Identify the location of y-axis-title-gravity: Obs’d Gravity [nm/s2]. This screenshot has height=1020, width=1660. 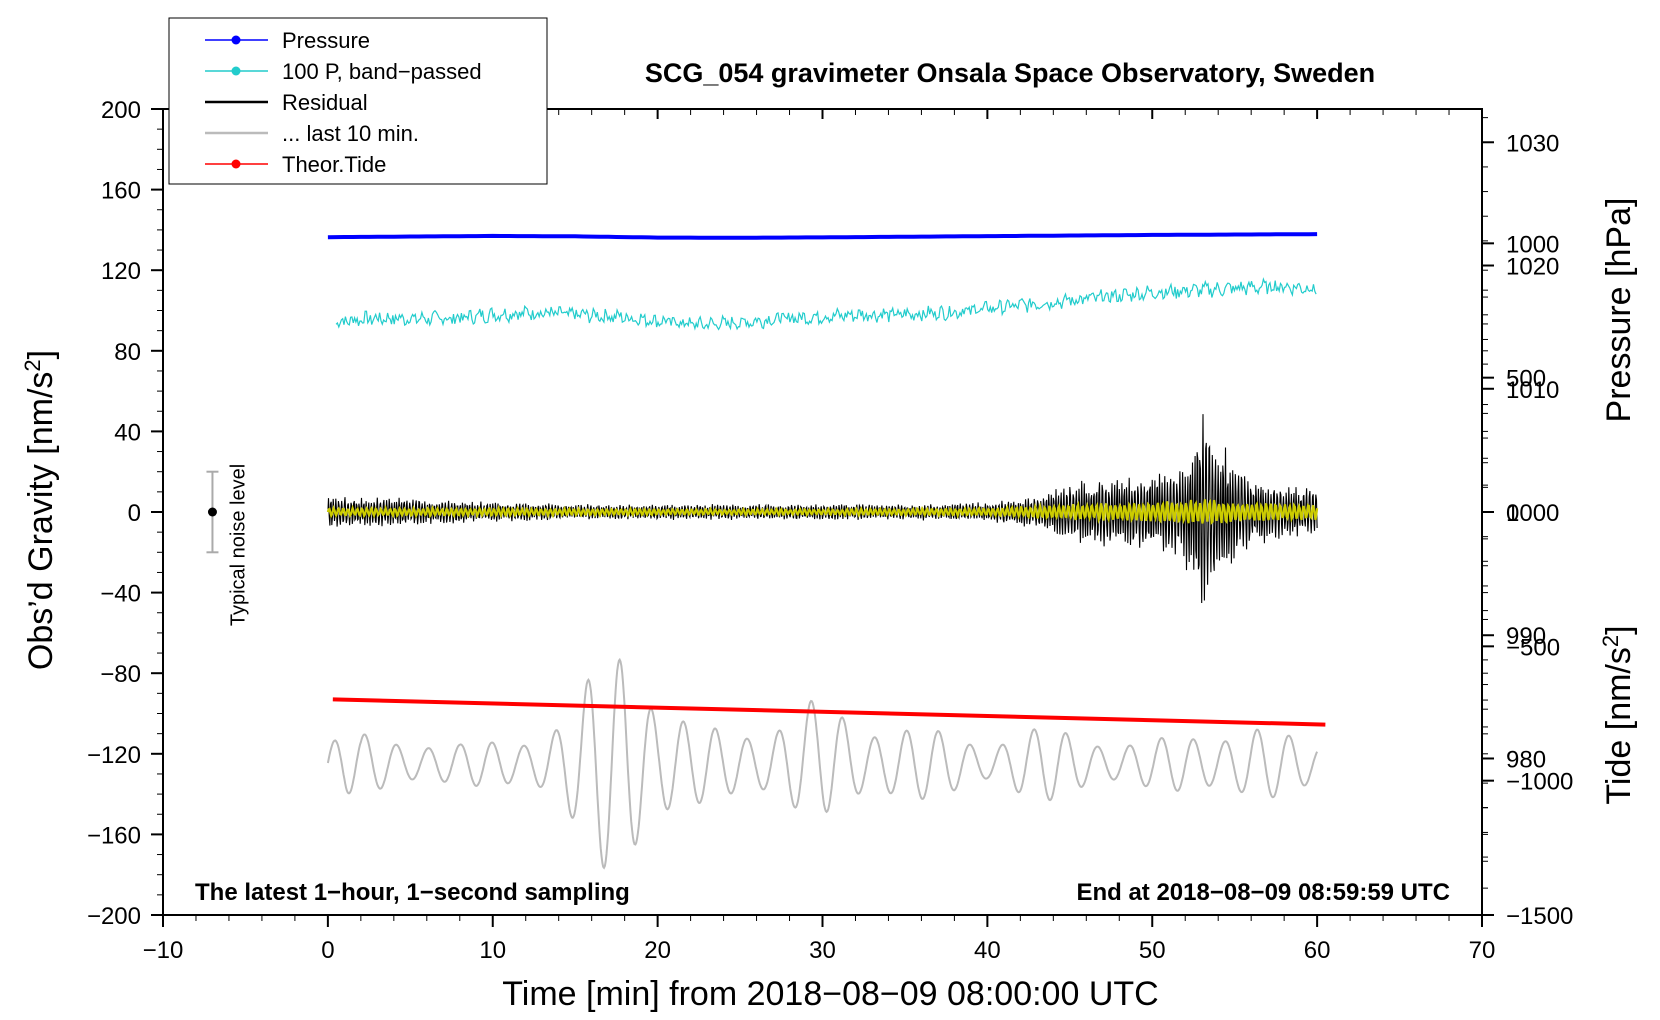
(40, 510).